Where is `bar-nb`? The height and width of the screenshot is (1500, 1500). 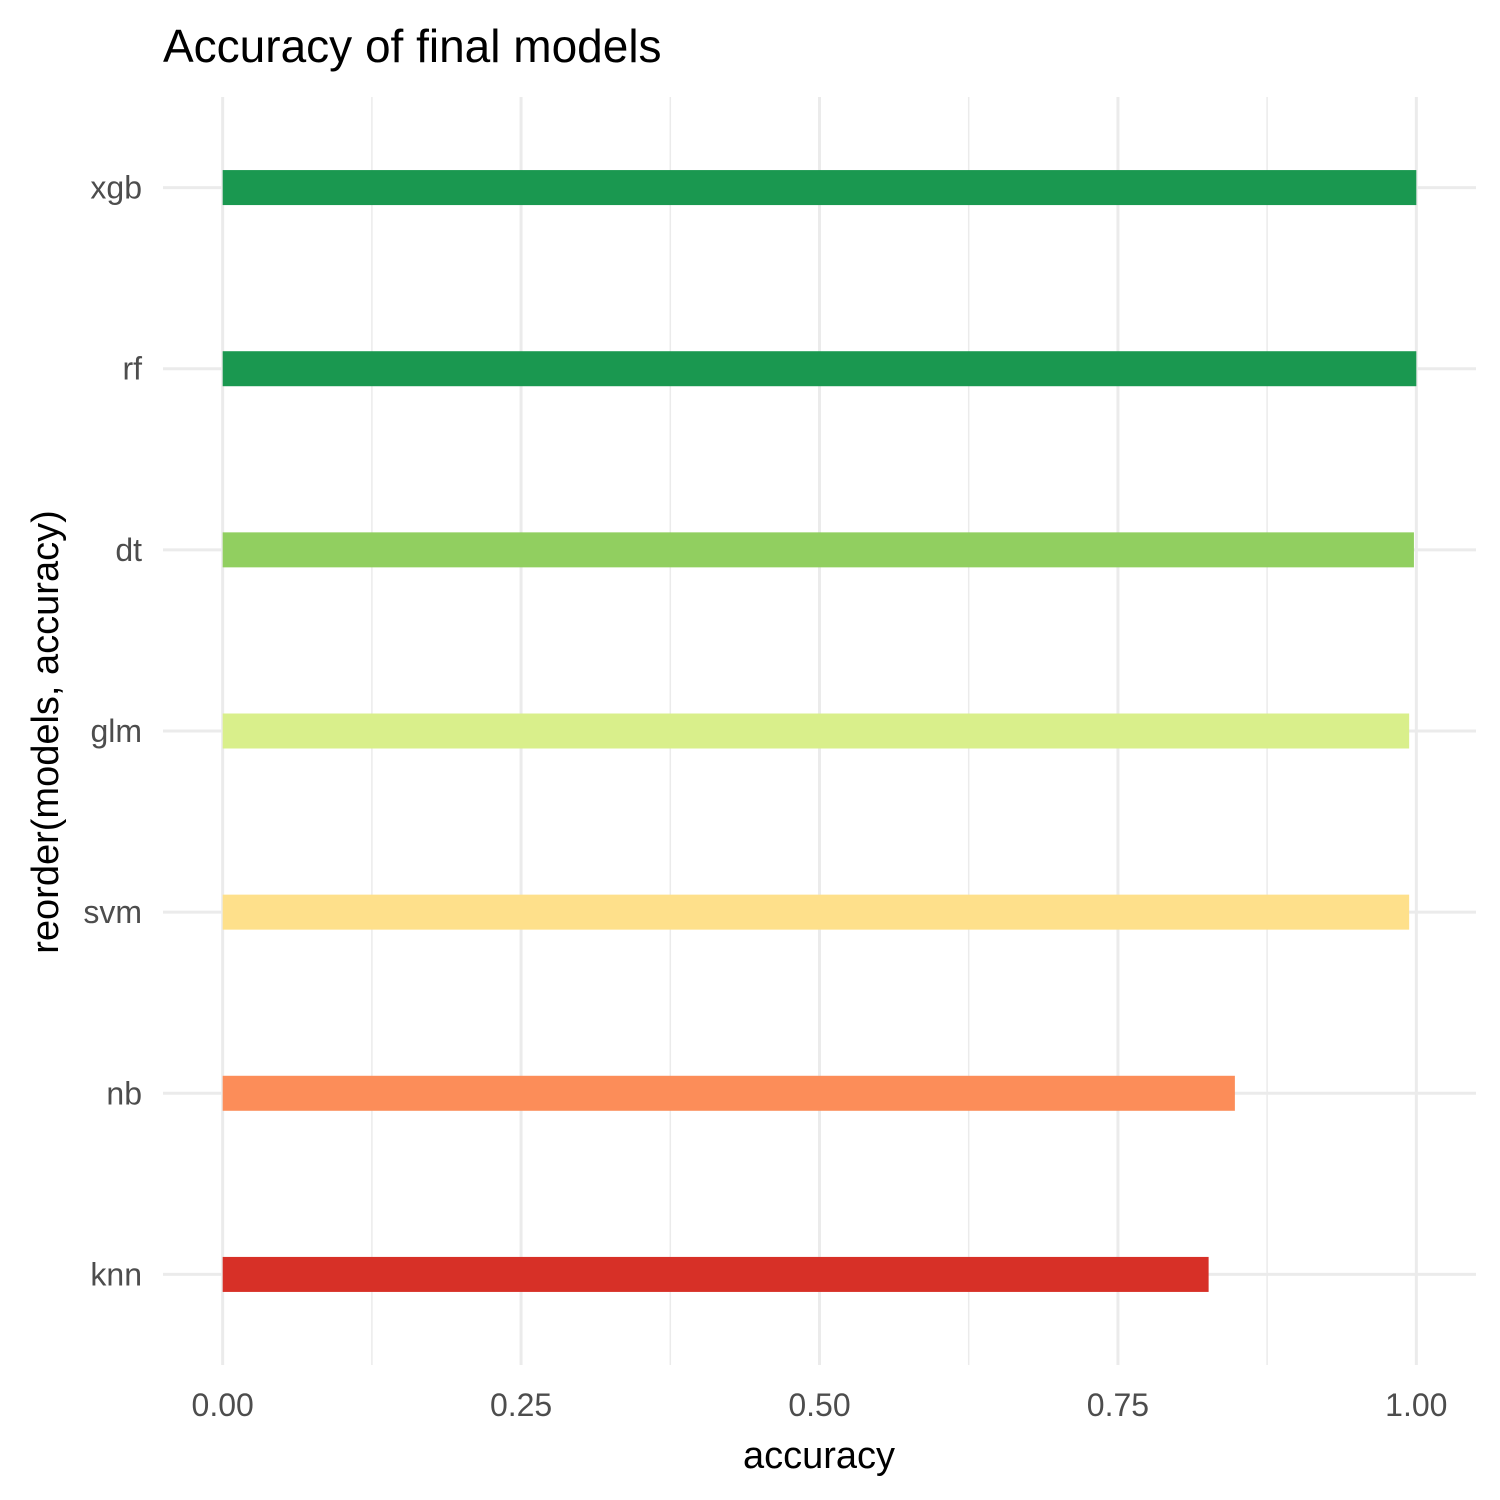
bar-nb is located at coordinates (728, 1093).